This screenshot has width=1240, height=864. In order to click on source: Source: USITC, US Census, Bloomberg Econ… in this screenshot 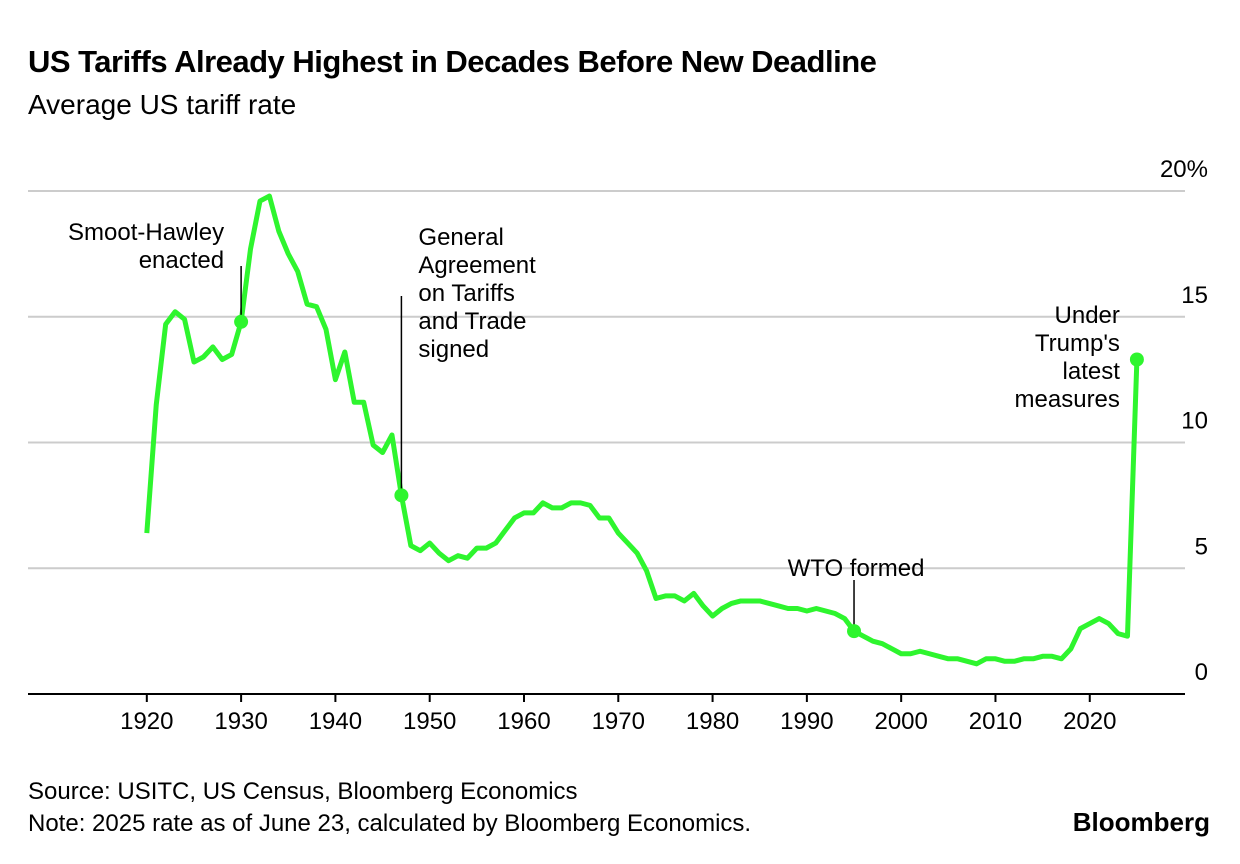, I will do `click(303, 791)`.